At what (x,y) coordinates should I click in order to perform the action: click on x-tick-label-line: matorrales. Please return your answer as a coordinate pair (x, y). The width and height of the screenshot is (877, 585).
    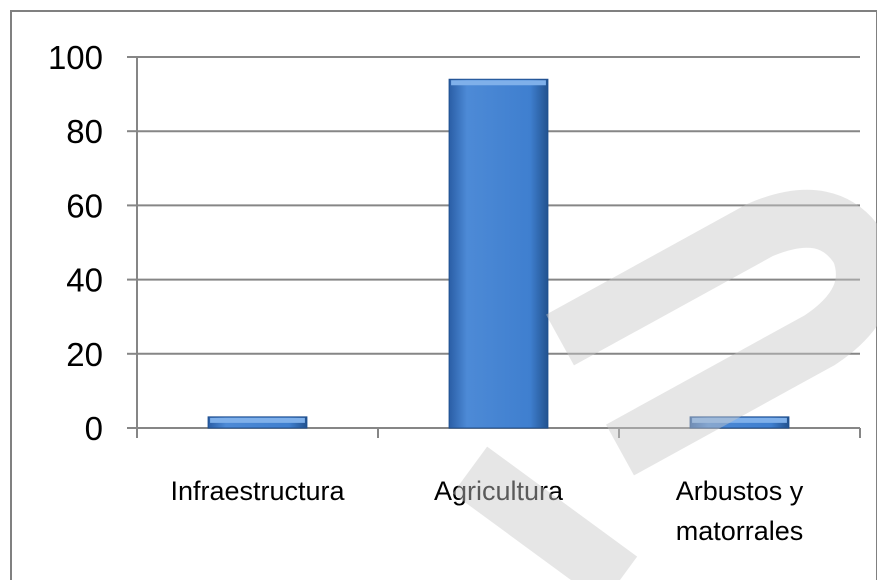
    Looking at the image, I should click on (740, 531).